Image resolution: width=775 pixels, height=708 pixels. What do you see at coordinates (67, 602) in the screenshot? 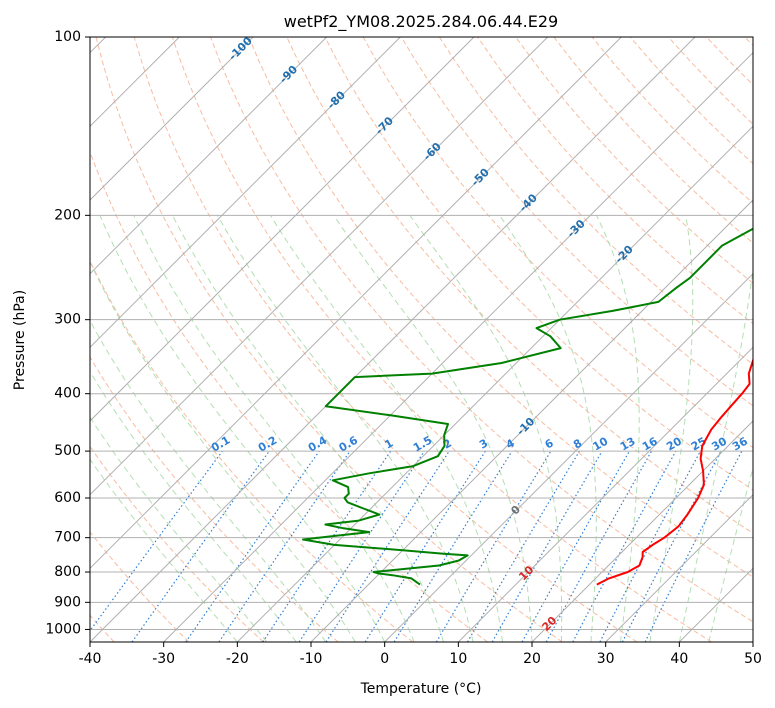
I see `y-tick-label: 900` at bounding box center [67, 602].